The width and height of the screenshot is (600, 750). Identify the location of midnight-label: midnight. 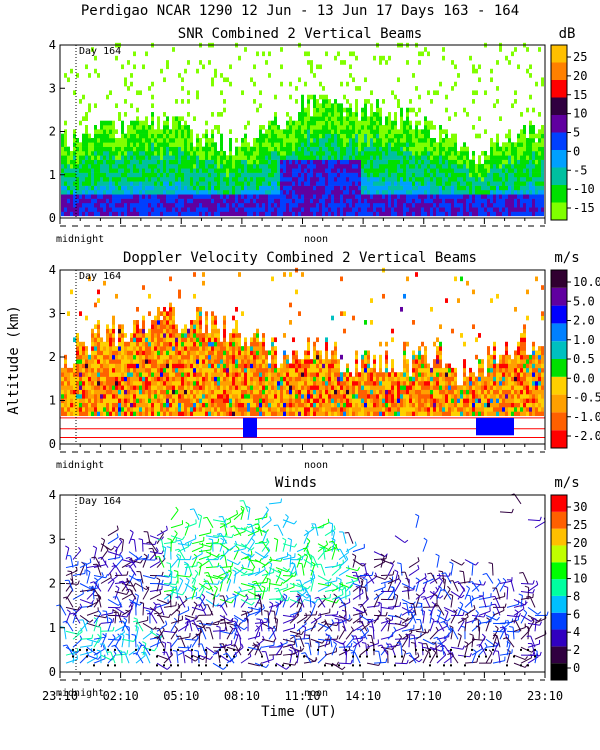
(80, 465).